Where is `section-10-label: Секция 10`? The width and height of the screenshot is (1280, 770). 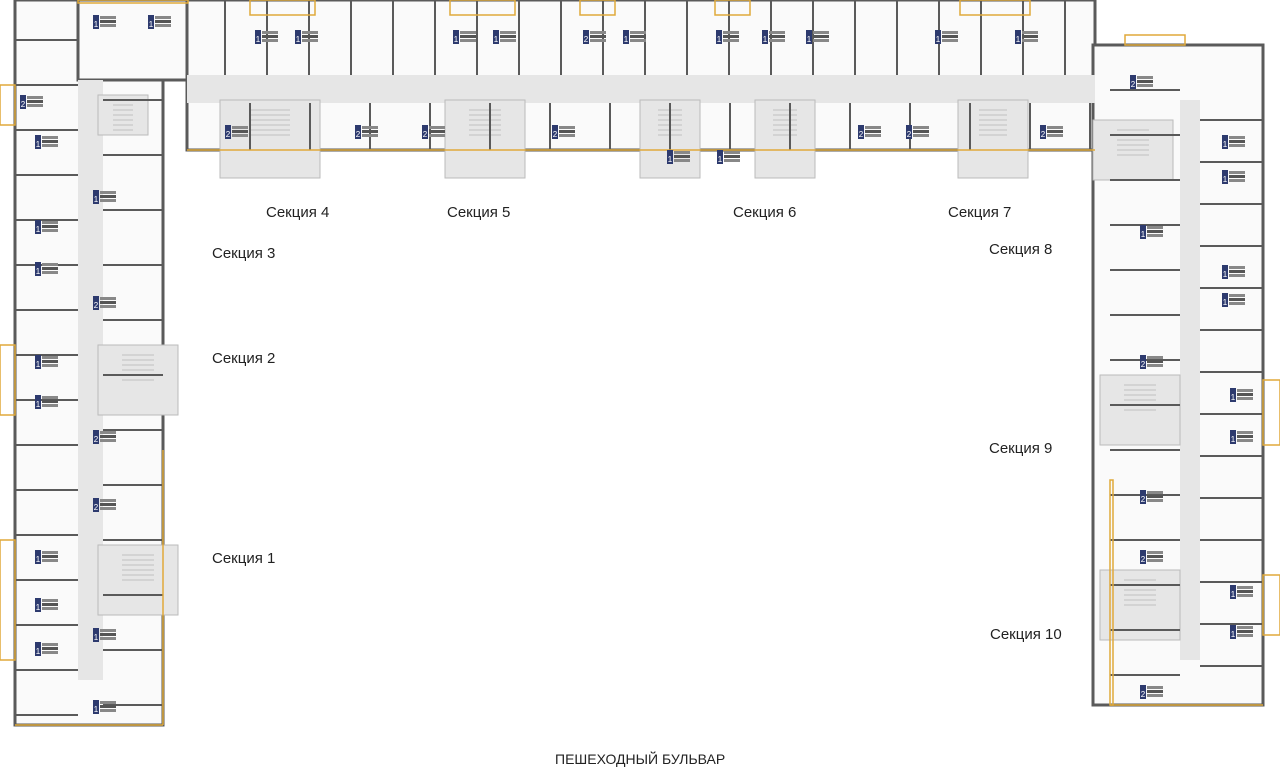 section-10-label: Секция 10 is located at coordinates (1026, 634).